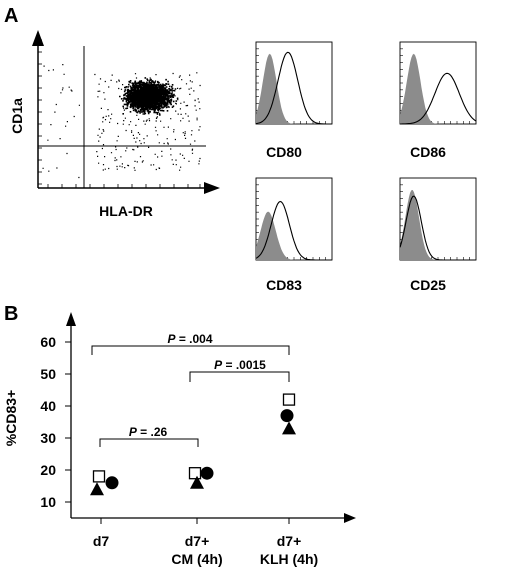  I want to click on p-number: = .004, so click(193, 339).